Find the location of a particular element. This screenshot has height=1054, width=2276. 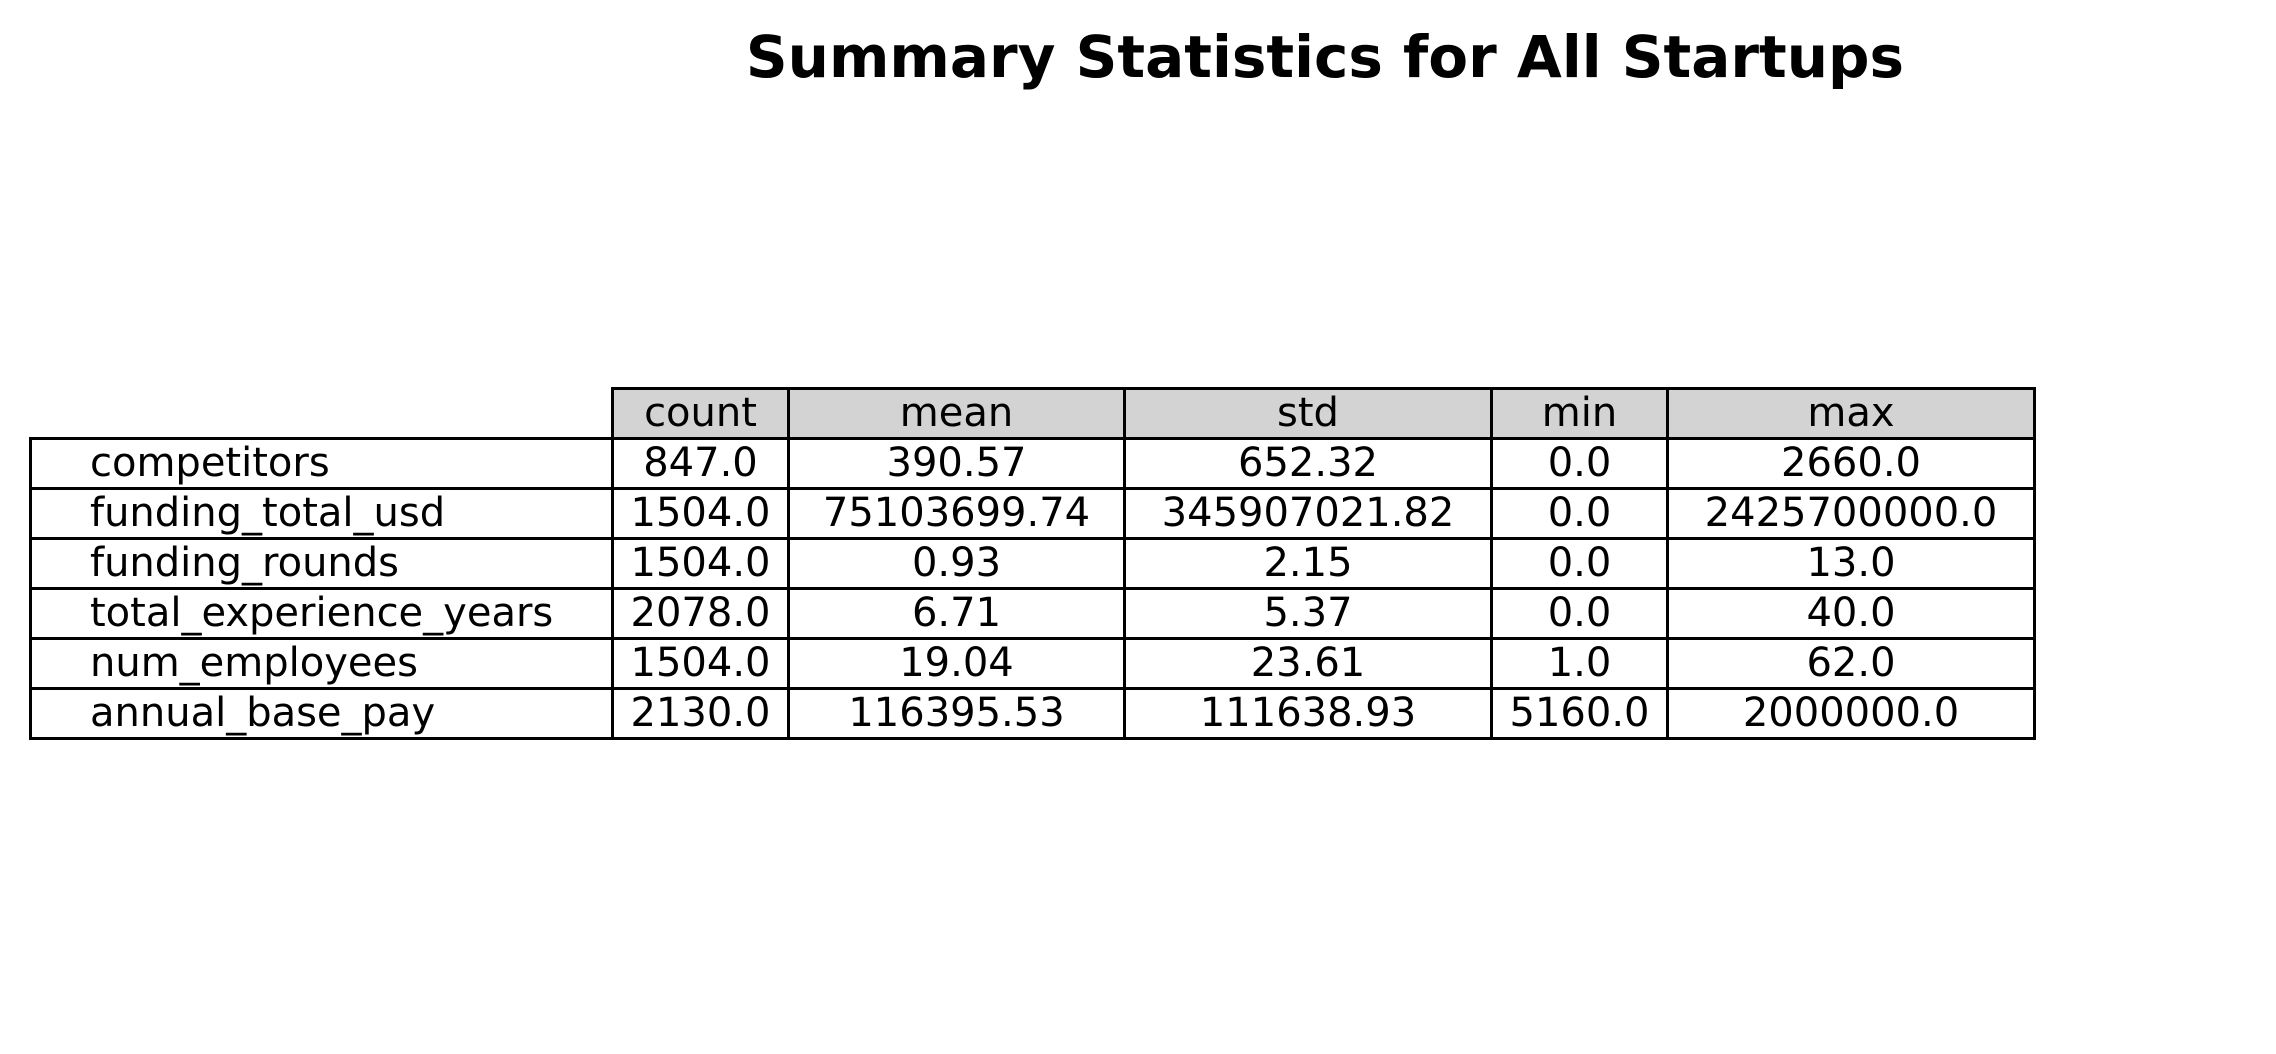

table-cell: 111638.93 is located at coordinates (1308, 713).